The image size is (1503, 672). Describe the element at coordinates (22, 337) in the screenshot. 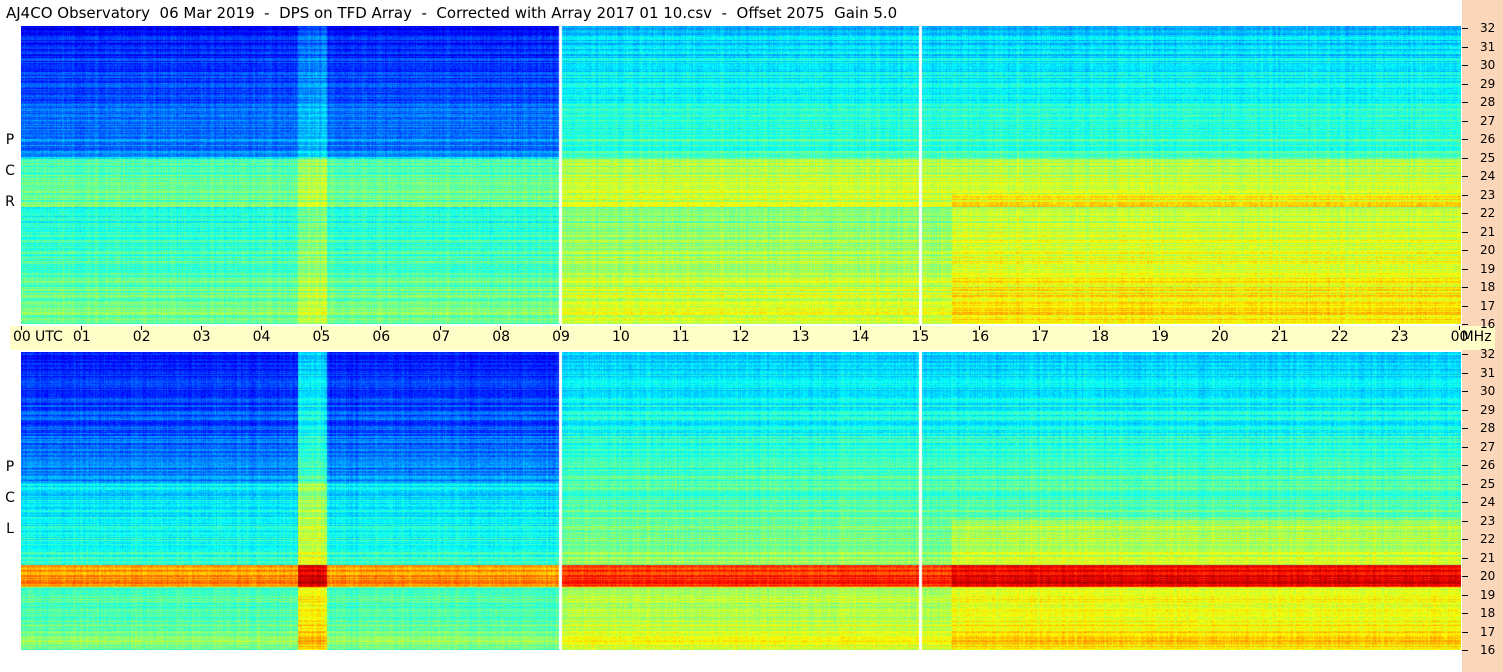

I see `time-axis-label: 00` at that location.